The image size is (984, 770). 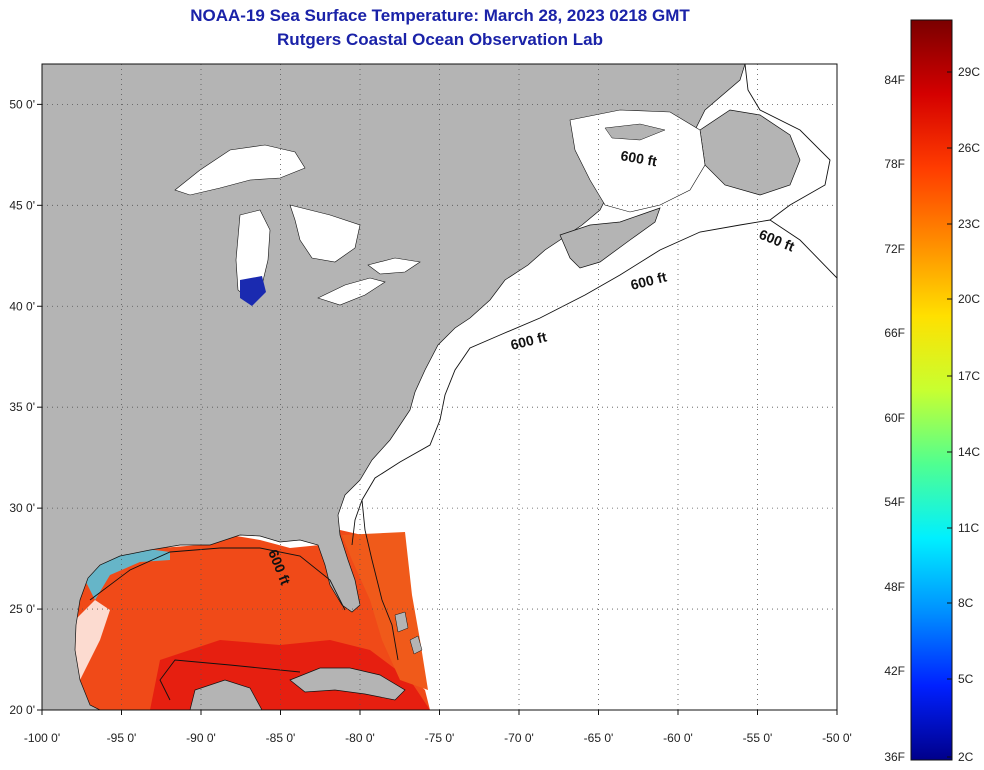 What do you see at coordinates (122, 738) in the screenshot?
I see `lon-tick-label: -95 0'` at bounding box center [122, 738].